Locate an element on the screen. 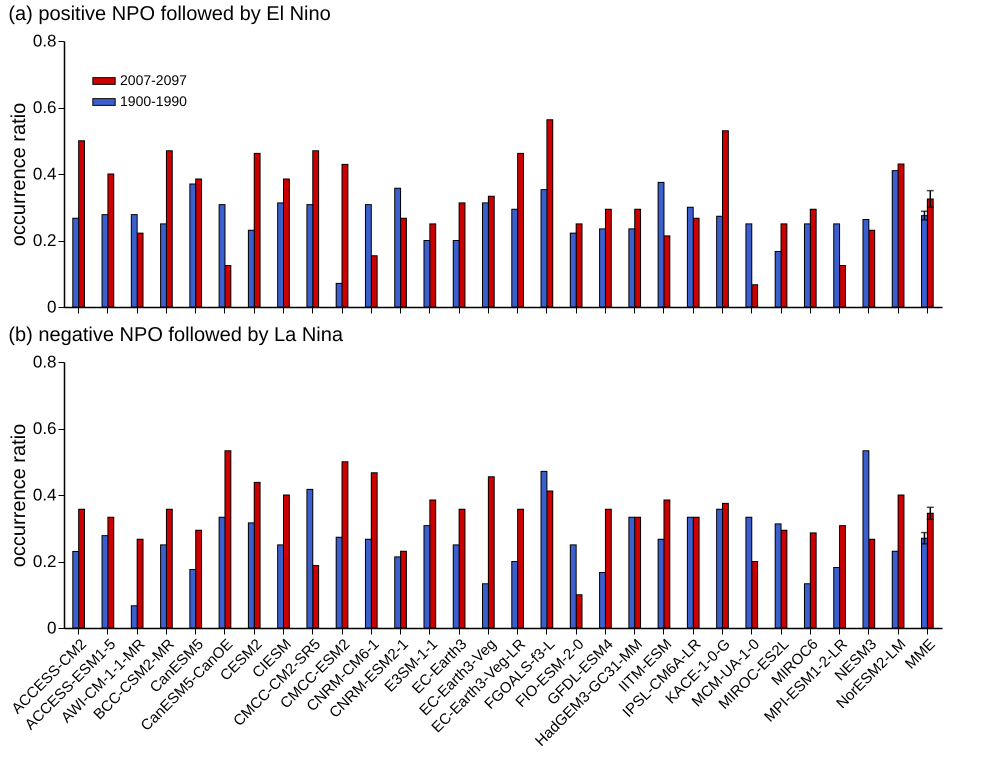  legend-label: 2007-2097 is located at coordinates (154, 80).